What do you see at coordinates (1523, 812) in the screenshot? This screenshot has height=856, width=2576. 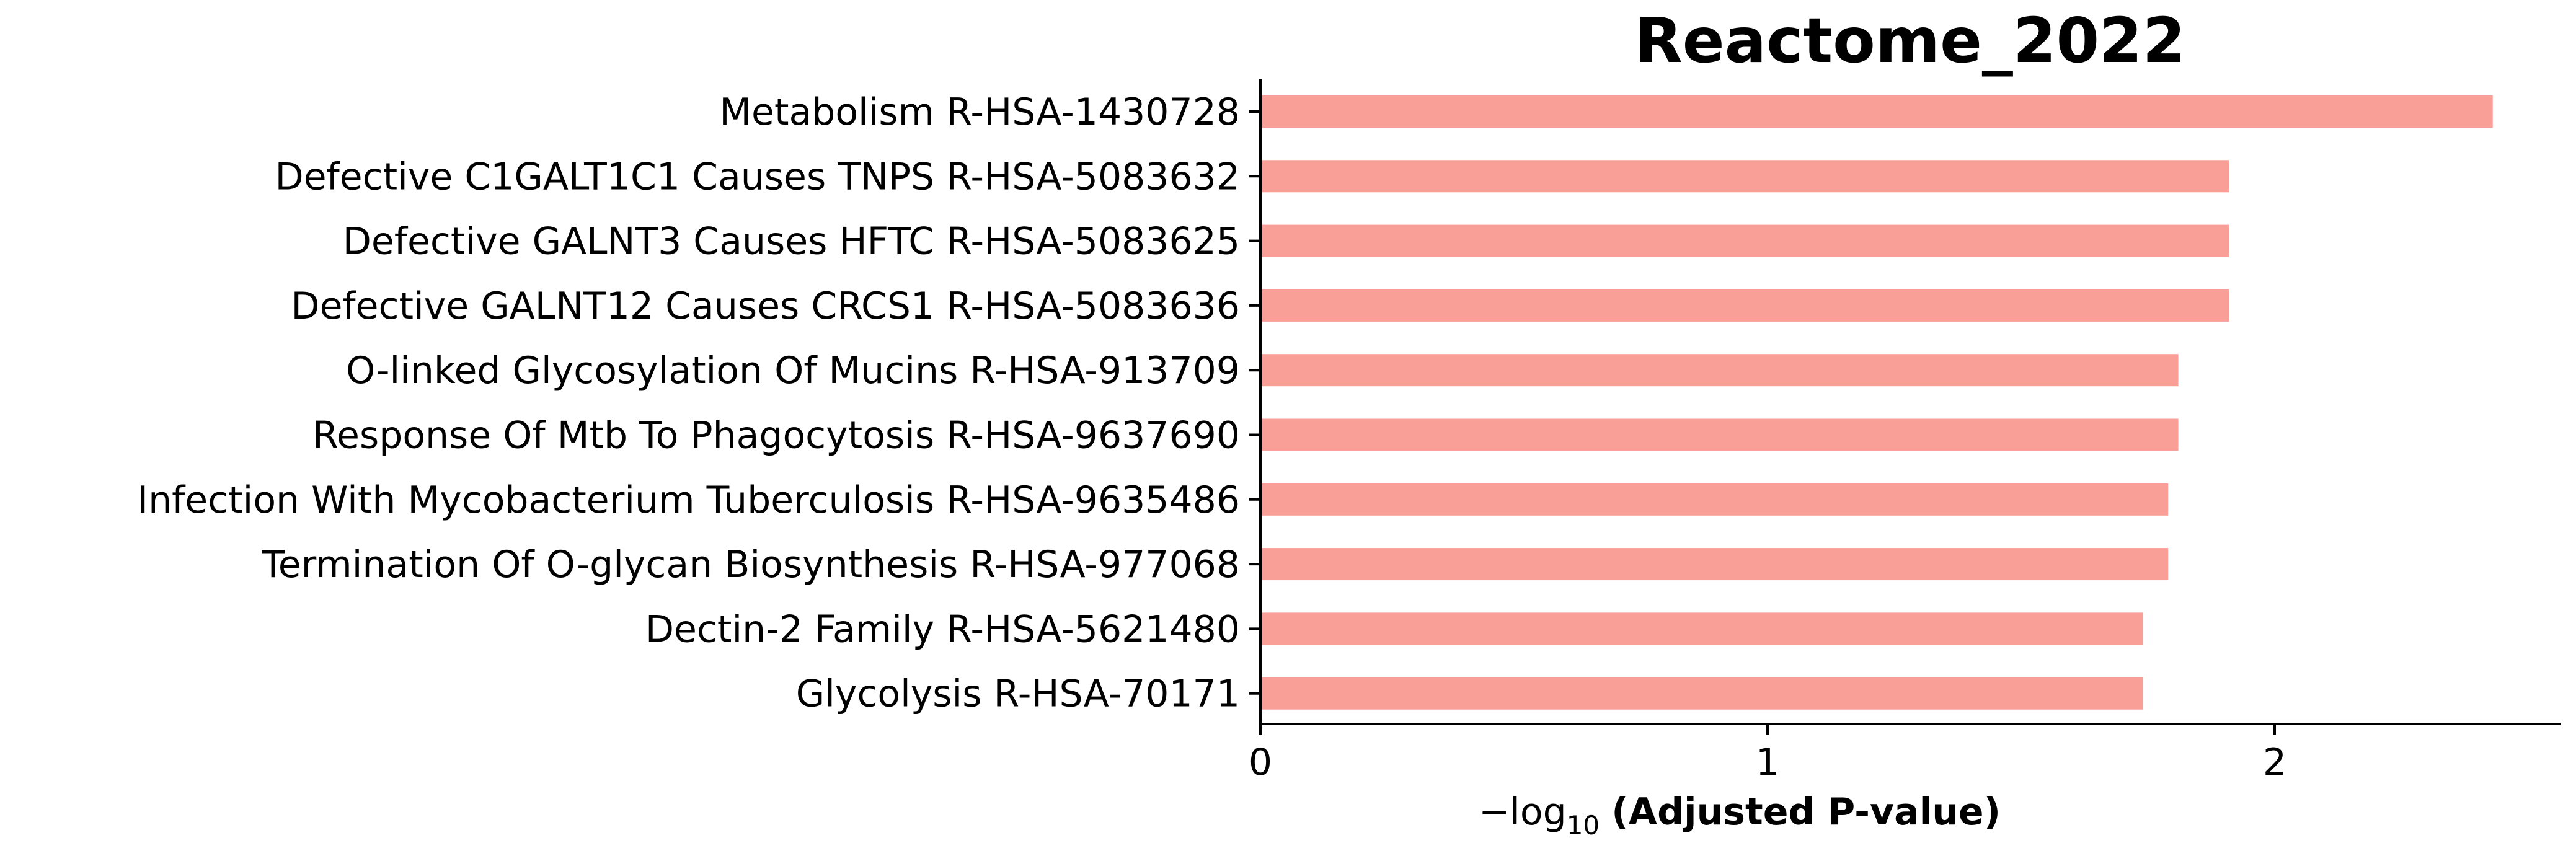 I see `x-axis-label-prefix: −log` at bounding box center [1523, 812].